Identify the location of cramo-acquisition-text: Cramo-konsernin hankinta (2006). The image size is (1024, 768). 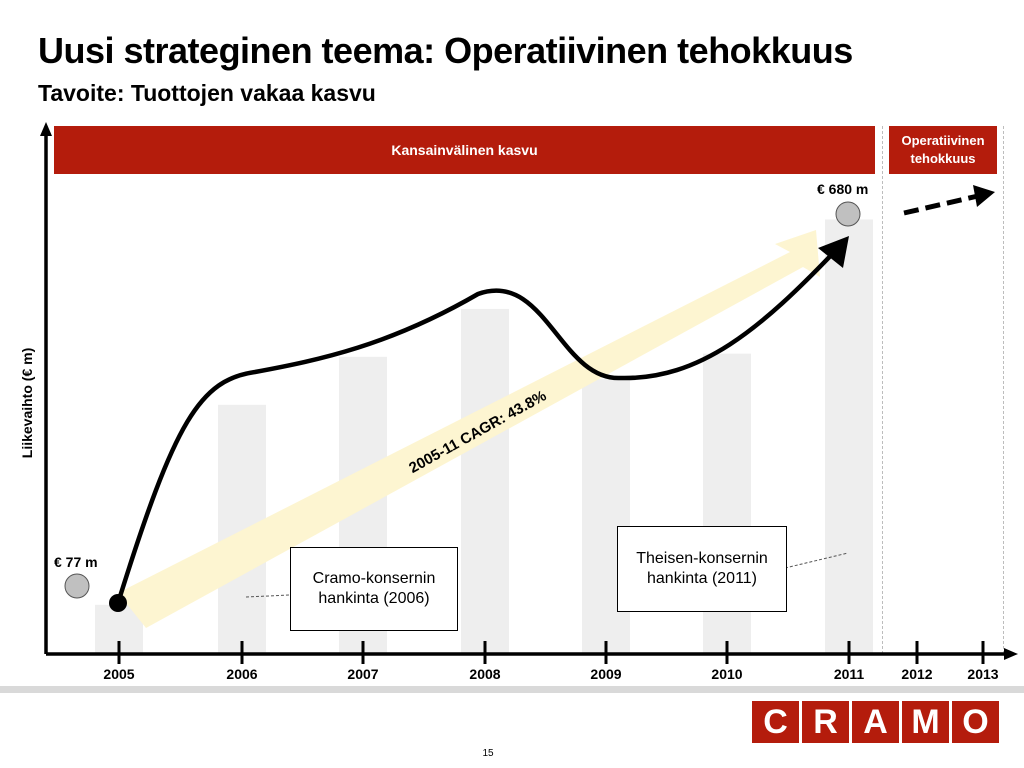
(374, 588).